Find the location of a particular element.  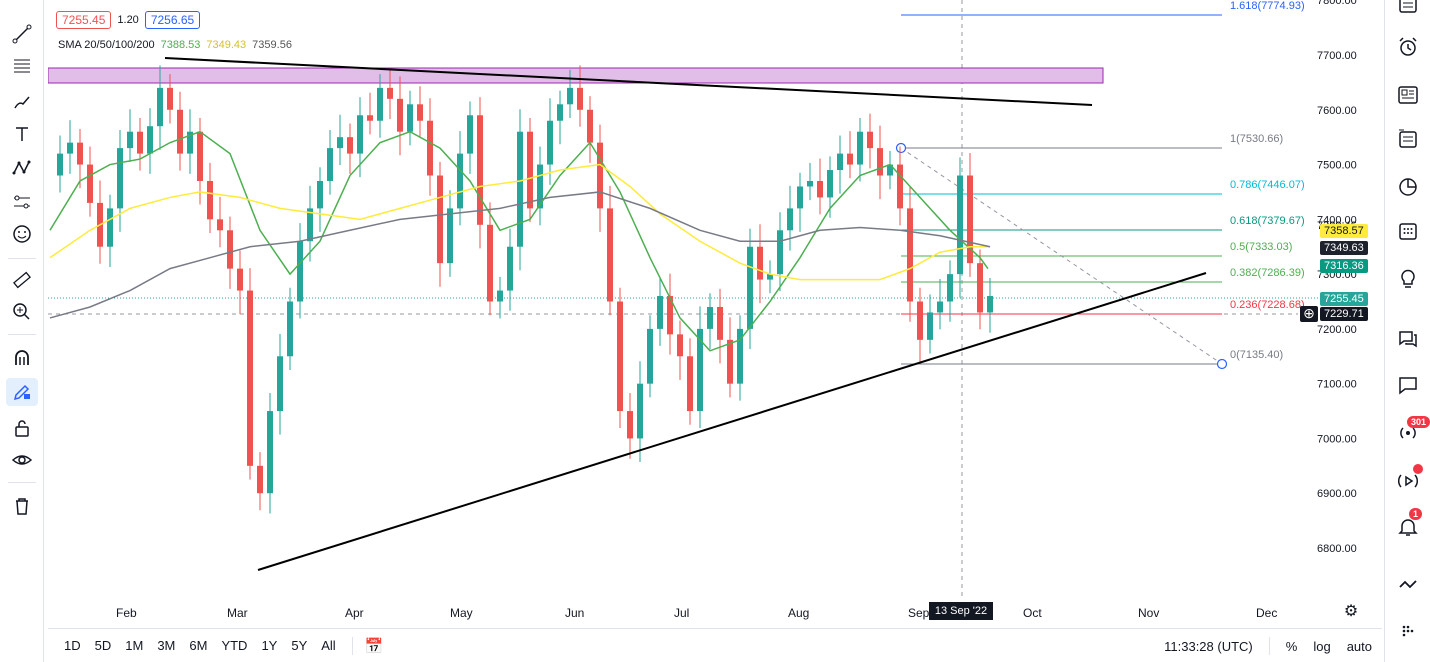

range-5y: 5Y is located at coordinates (299, 645).